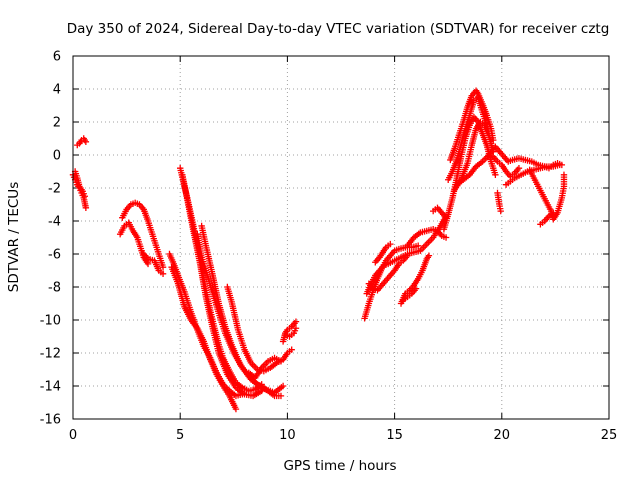 The height and width of the screenshot is (480, 640). I want to click on x-axis-title: GPS time / hours, so click(339, 466).